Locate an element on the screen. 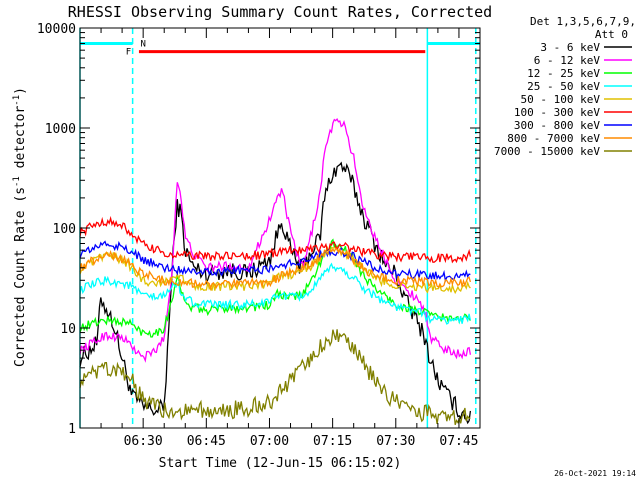 This screenshot has width=640, height=480. y-tick-label: 10 is located at coordinates (68, 329).